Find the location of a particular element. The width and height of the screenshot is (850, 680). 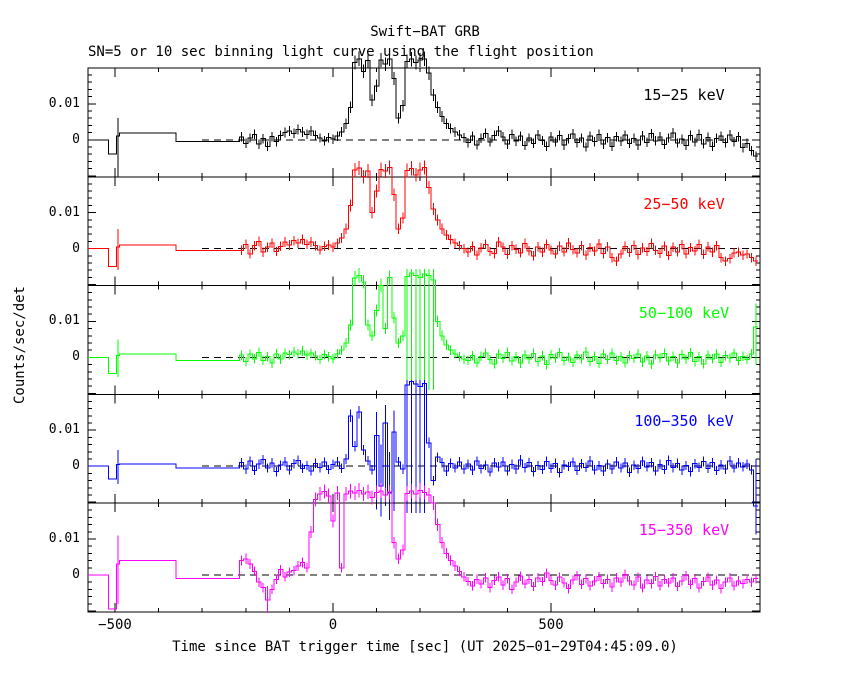

band-label-100-350-kev: 100−350 keV is located at coordinates (684, 421).